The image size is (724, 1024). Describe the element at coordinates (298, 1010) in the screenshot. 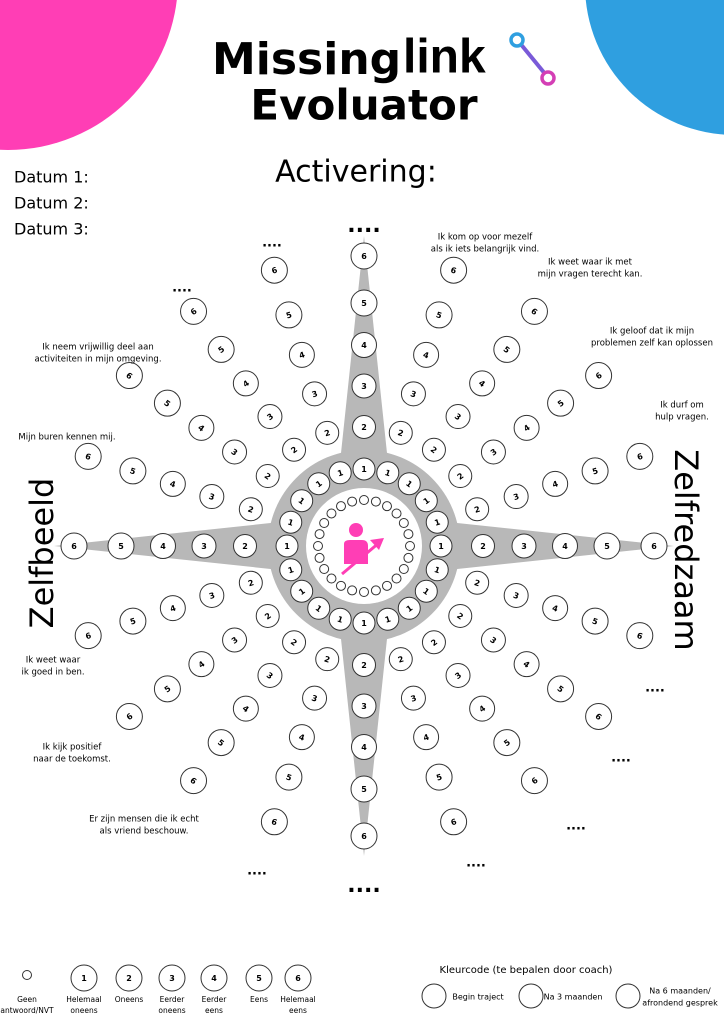

I see `legend-label: eens` at that location.